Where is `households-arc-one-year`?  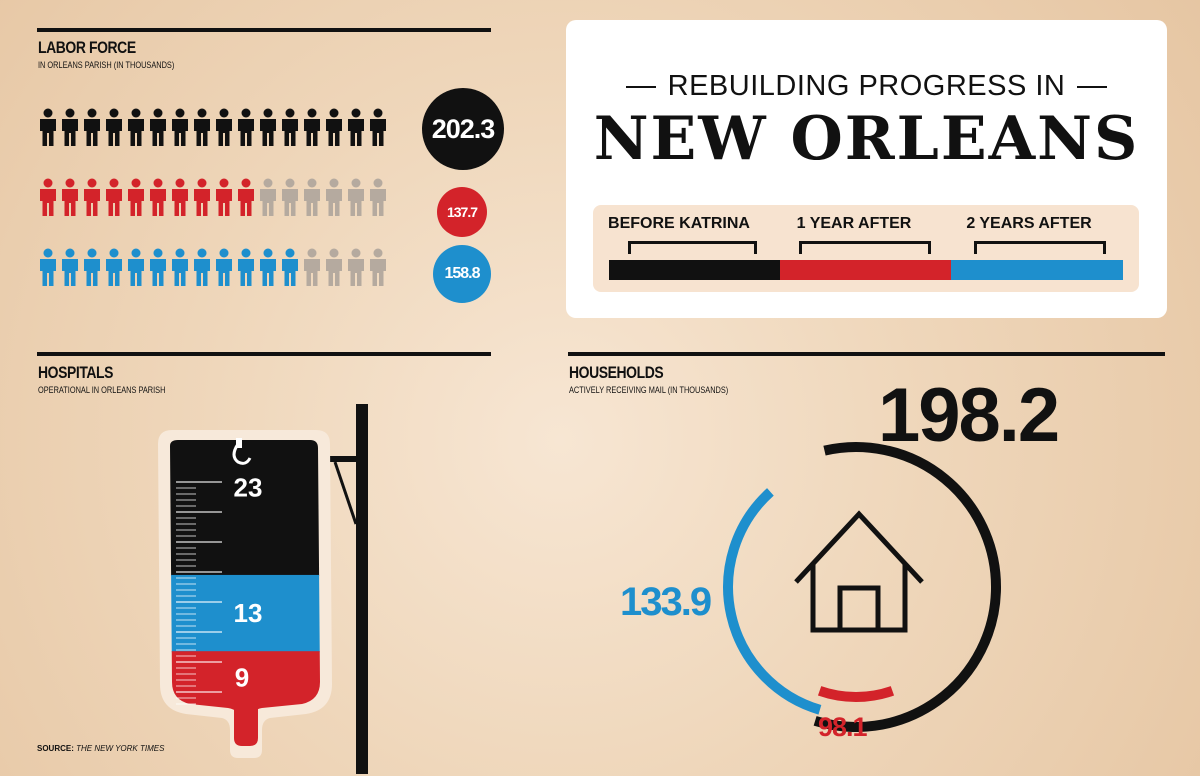 households-arc-one-year is located at coordinates (856, 694).